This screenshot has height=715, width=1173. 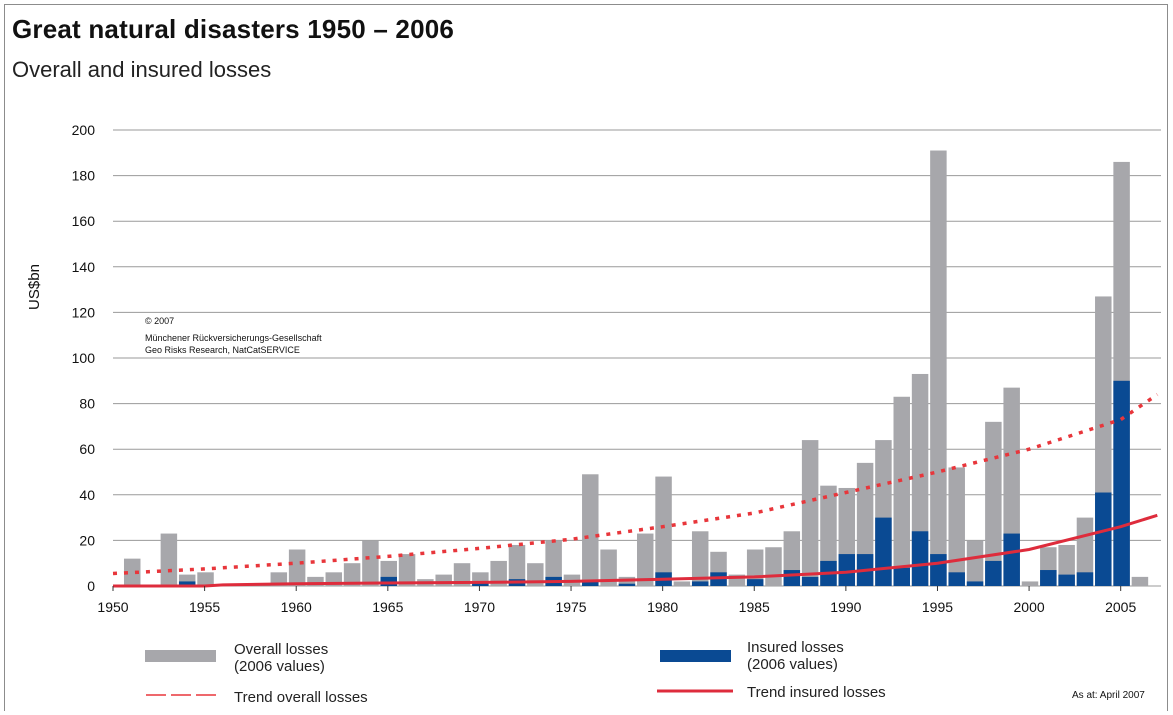 What do you see at coordinates (937, 607) in the screenshot?
I see `x-tick-label: 1995` at bounding box center [937, 607].